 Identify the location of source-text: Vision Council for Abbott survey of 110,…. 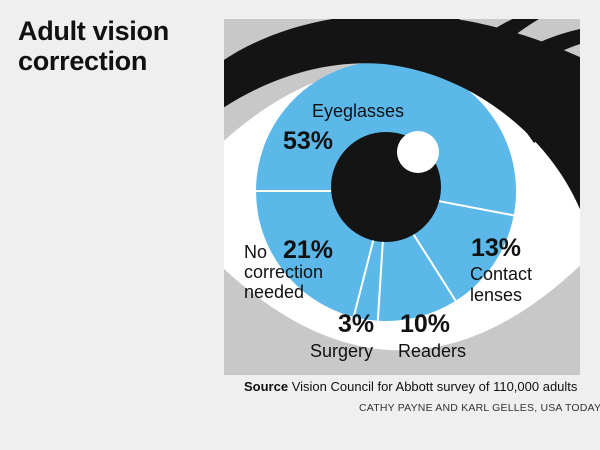
(434, 386).